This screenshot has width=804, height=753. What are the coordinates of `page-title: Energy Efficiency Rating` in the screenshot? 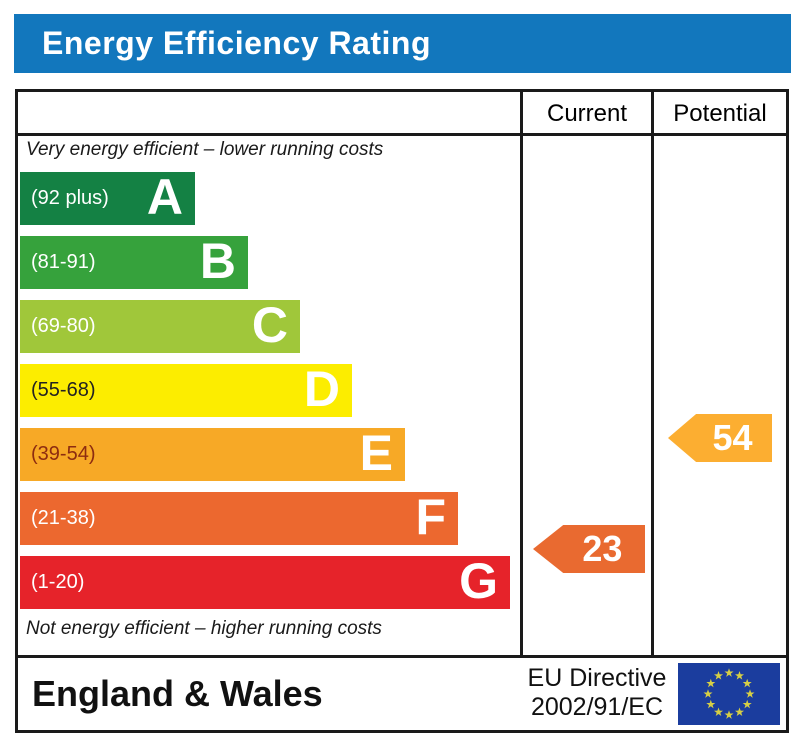 It's located at (236, 43).